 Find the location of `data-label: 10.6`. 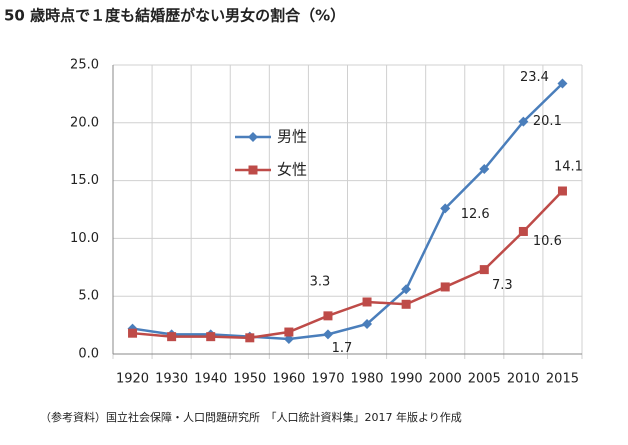

data-label: 10.6 is located at coordinates (547, 241).